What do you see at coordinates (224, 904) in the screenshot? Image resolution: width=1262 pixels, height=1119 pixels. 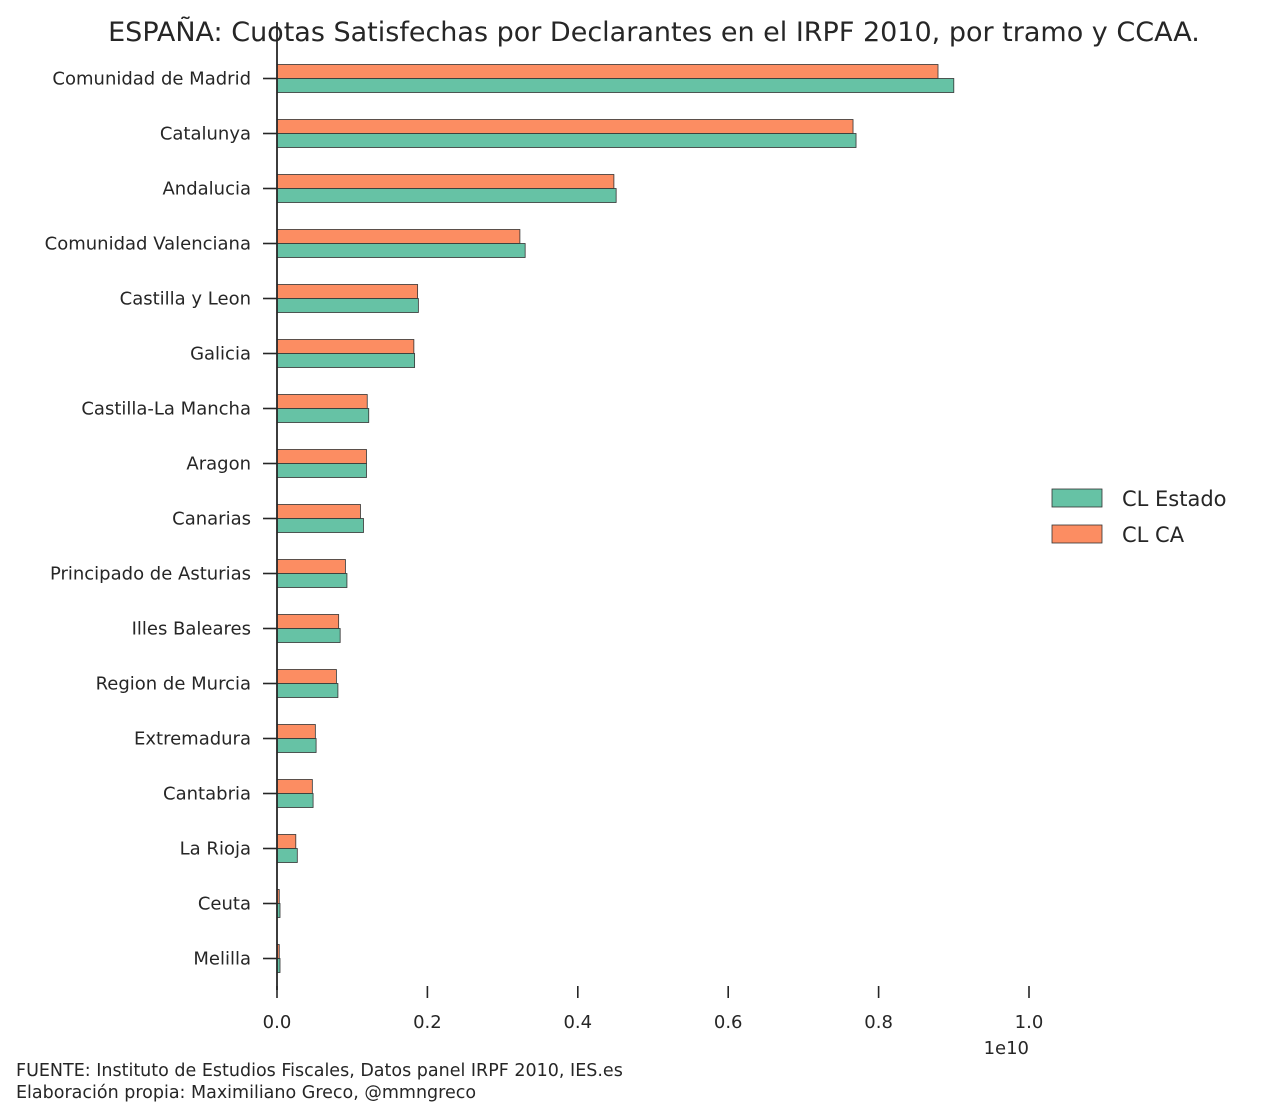 I see `y-tick-label: Ceuta` at bounding box center [224, 904].